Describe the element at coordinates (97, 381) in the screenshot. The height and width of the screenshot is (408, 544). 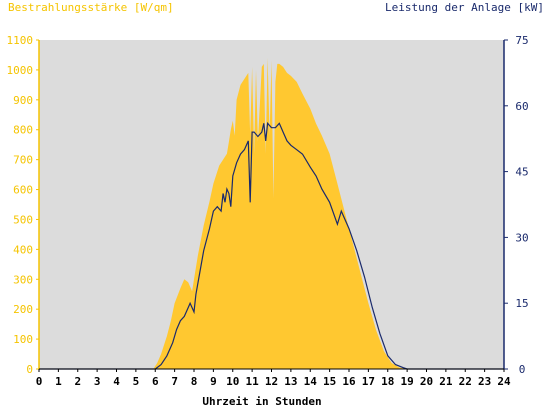
I see `x-tick-label: 3` at that location.